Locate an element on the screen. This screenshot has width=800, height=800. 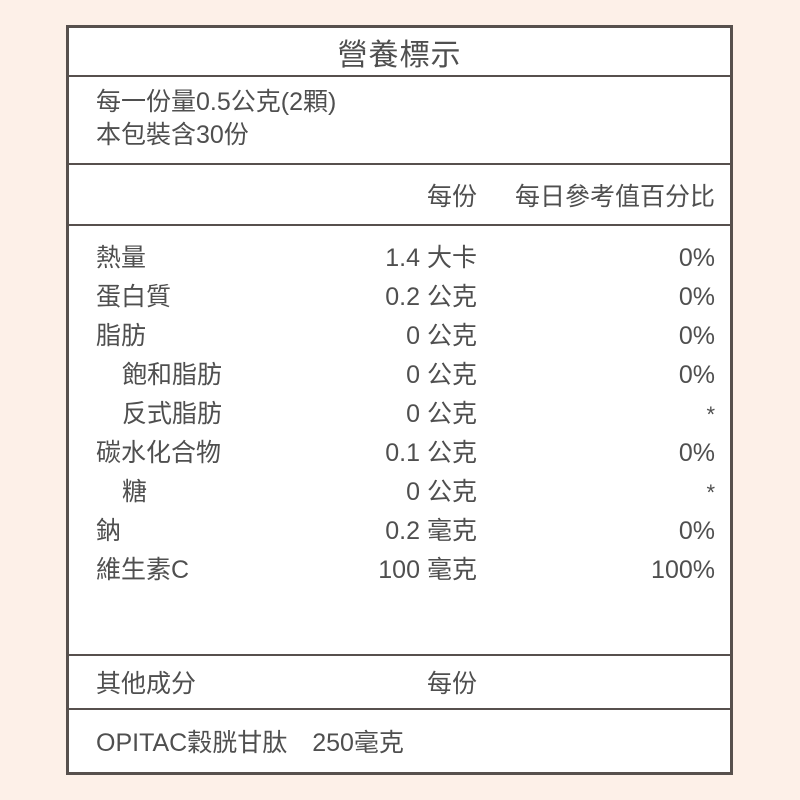
other-ingredients-header-row: 其他成分 每份 is located at coordinates (399, 683).